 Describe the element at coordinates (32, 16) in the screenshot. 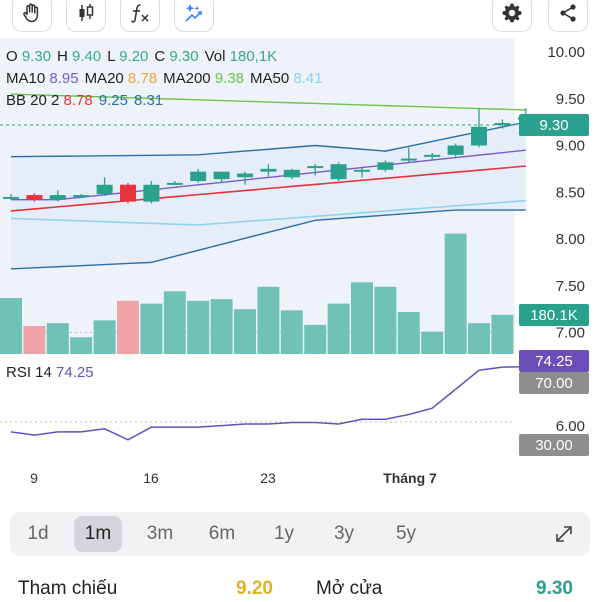

I see `hand-icon` at that location.